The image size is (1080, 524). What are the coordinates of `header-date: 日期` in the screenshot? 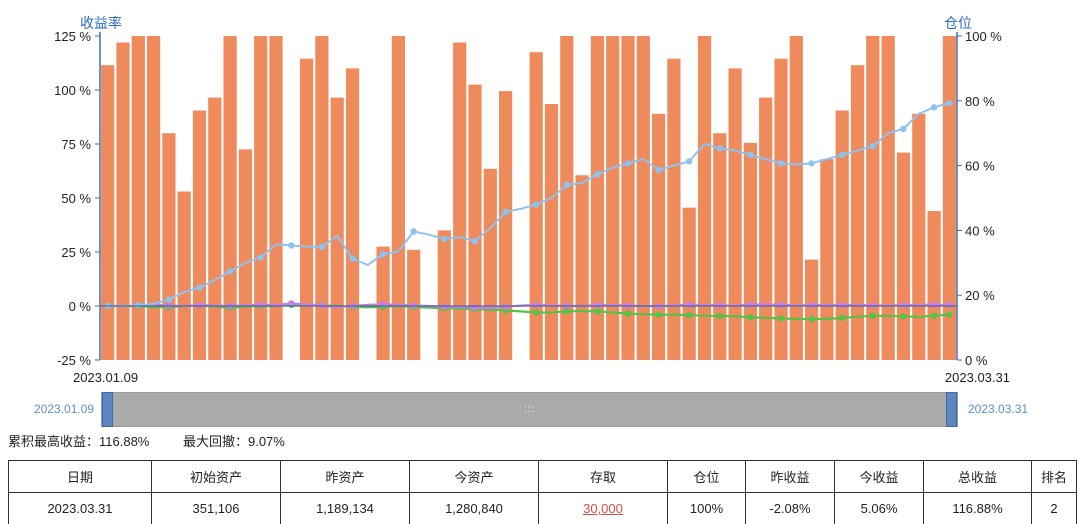 It's located at (80, 476).